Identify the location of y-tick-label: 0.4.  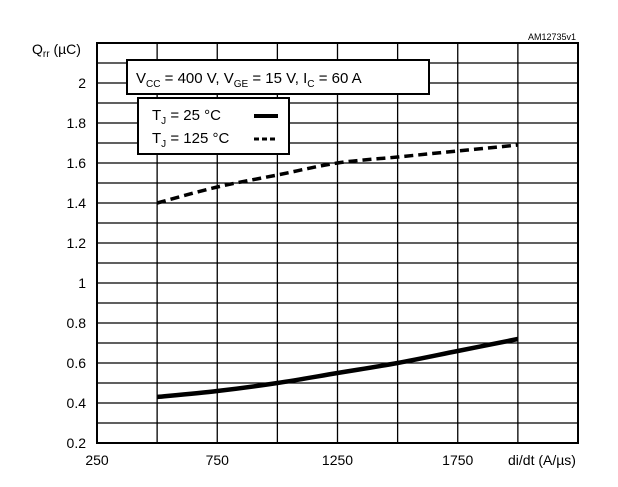
(77, 403).